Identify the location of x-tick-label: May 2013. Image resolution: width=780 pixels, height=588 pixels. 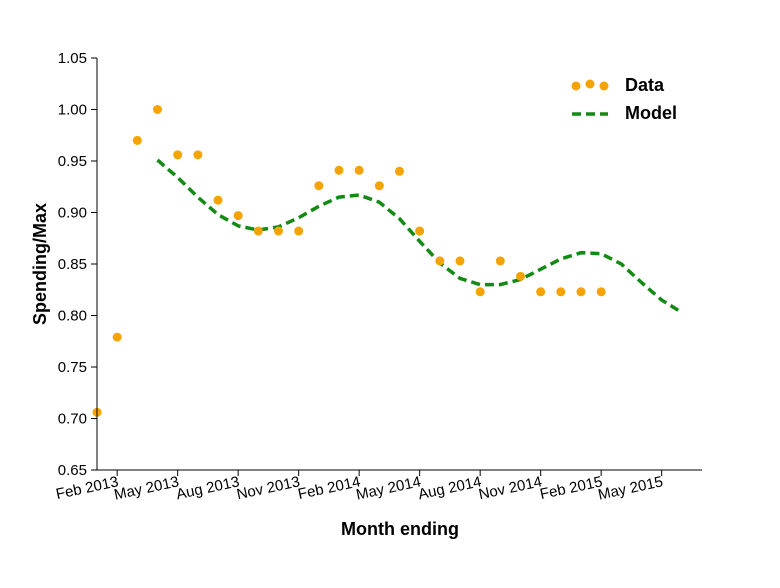
(147, 488).